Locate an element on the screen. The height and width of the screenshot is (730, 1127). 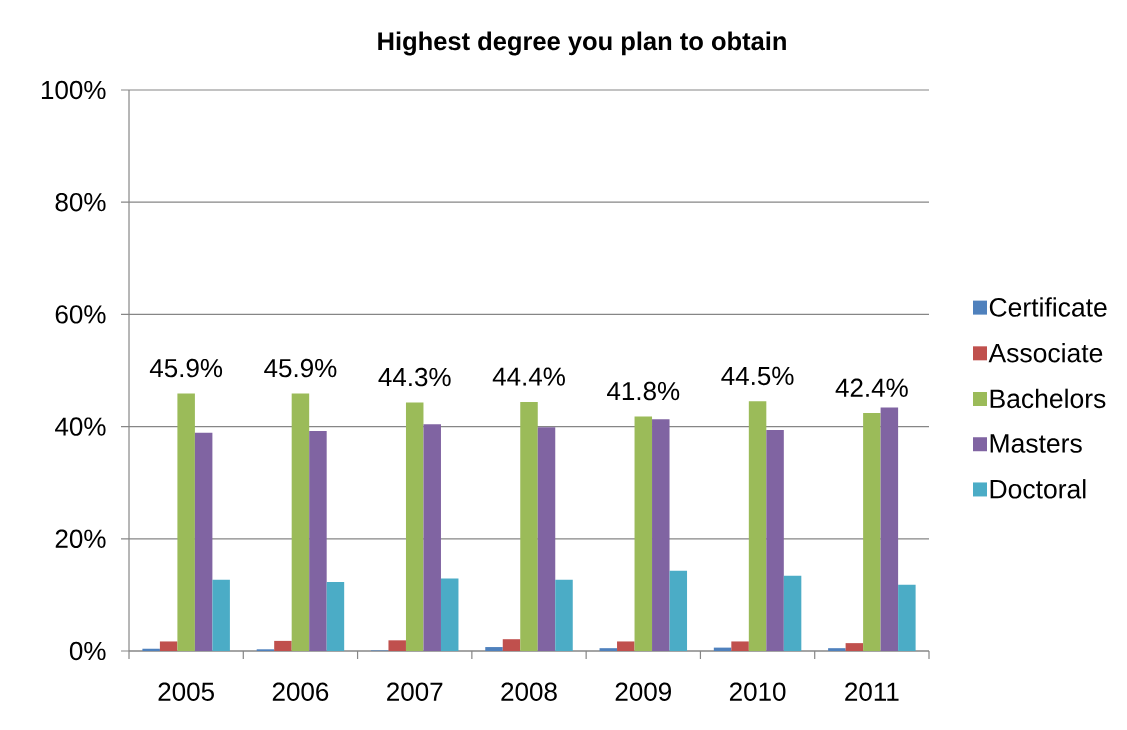
data-label: 44.3% is located at coordinates (414, 377).